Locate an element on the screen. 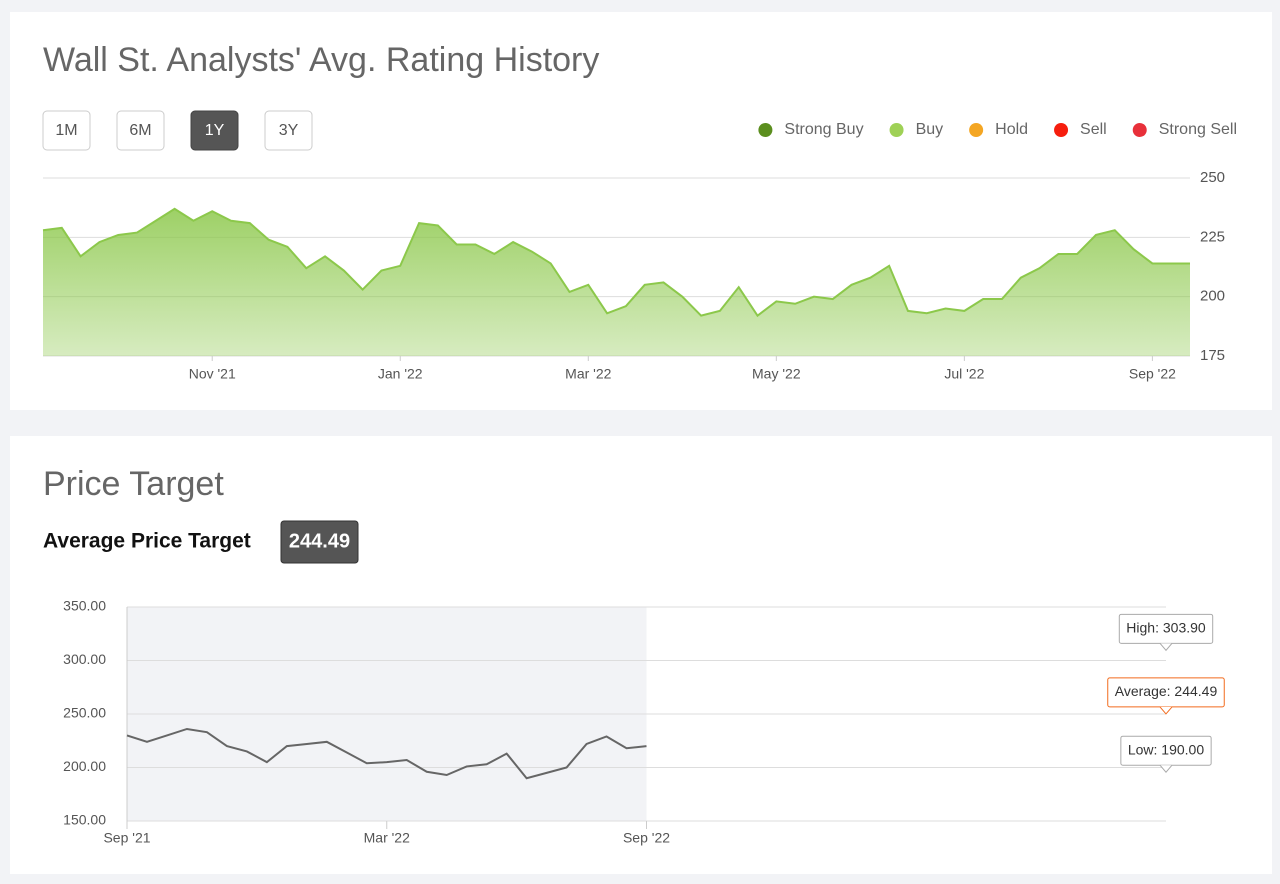 This screenshot has width=1280, height=884. y-tick-label: 200.00 is located at coordinates (84, 766).